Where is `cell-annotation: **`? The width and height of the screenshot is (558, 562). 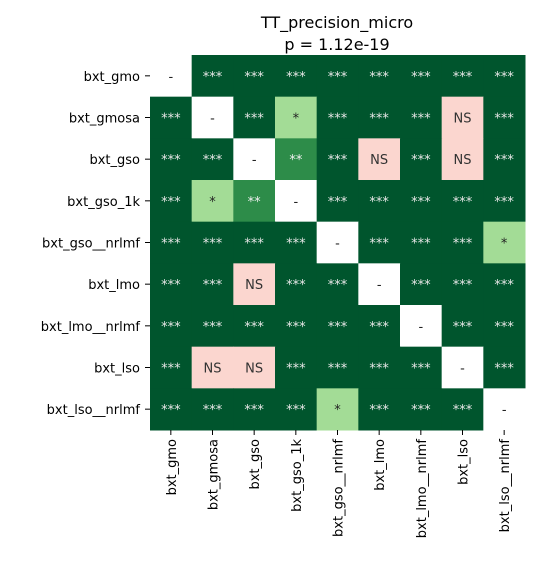 cell-annotation: ** is located at coordinates (255, 202).